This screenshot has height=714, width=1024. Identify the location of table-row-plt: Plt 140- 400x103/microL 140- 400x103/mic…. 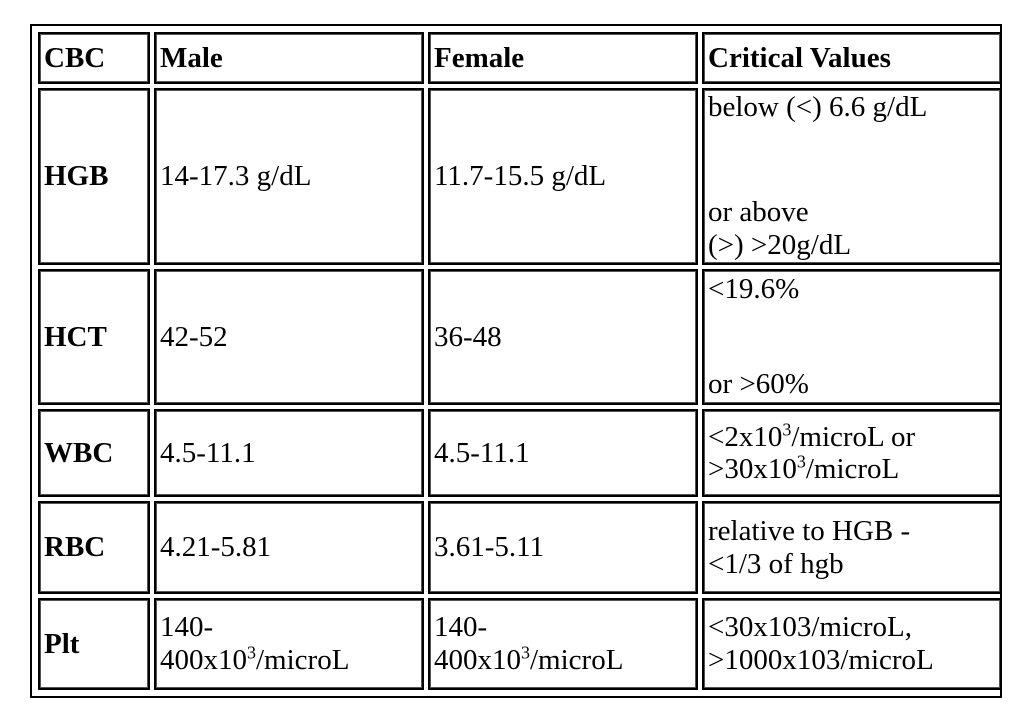
(520, 643).